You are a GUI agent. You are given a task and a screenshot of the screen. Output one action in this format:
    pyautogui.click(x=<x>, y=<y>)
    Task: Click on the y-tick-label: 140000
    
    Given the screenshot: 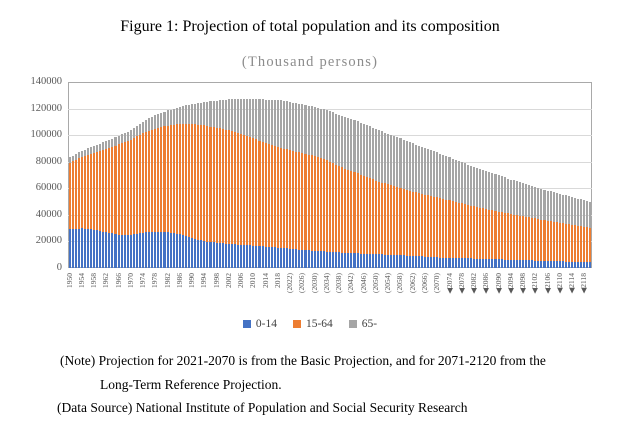 What is the action you would take?
    pyautogui.click(x=46, y=81)
    